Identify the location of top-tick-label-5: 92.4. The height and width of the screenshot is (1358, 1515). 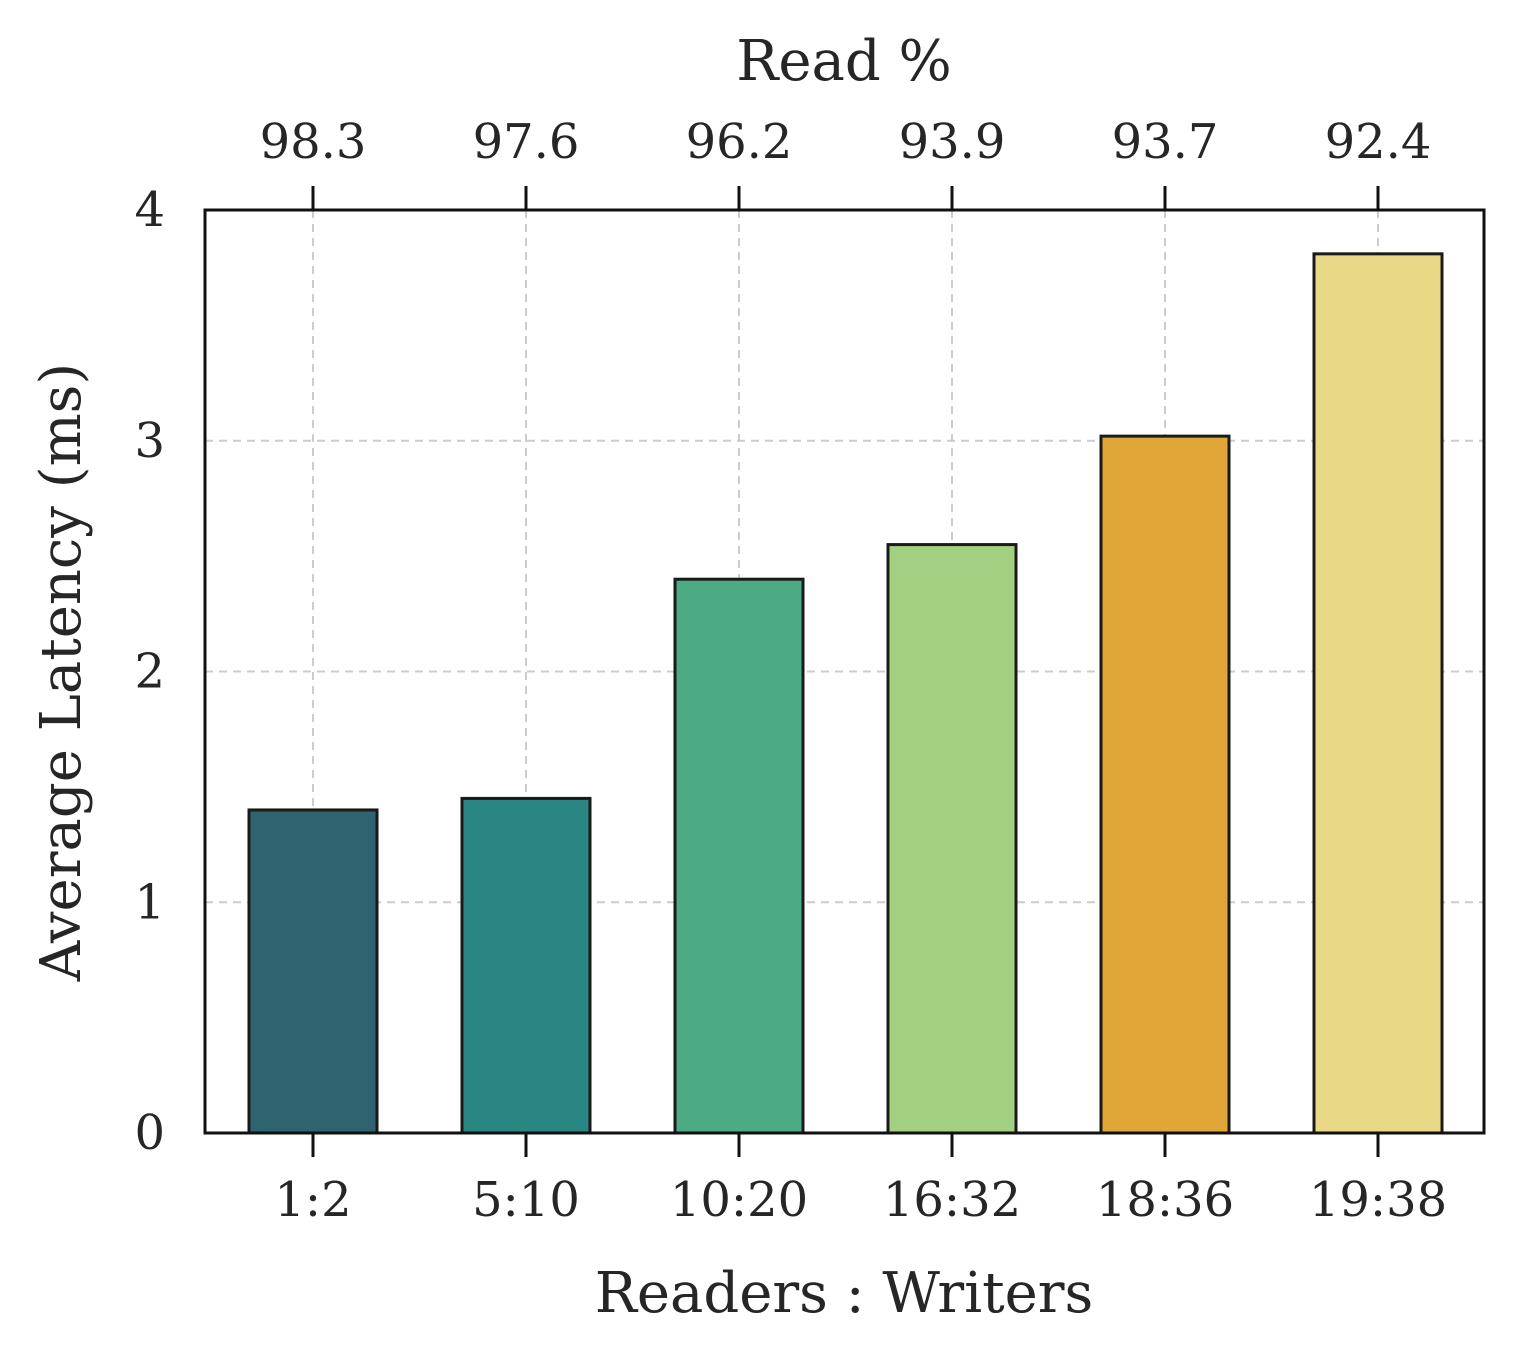
(1378, 142).